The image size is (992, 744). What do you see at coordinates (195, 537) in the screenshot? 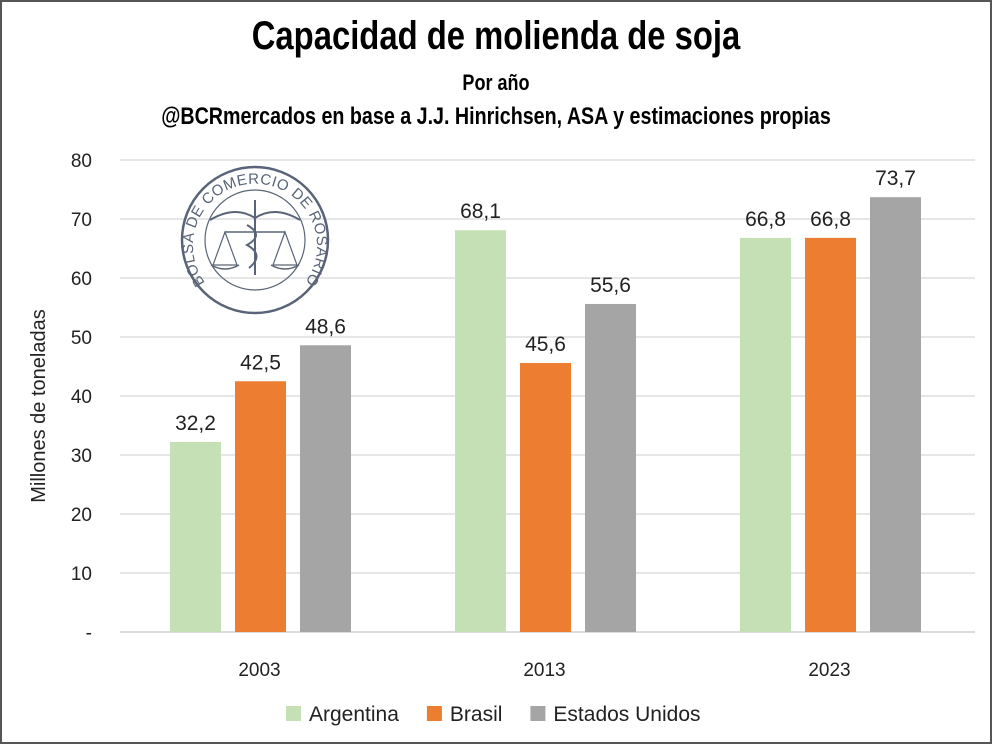
I see `bar-argentina-2003` at bounding box center [195, 537].